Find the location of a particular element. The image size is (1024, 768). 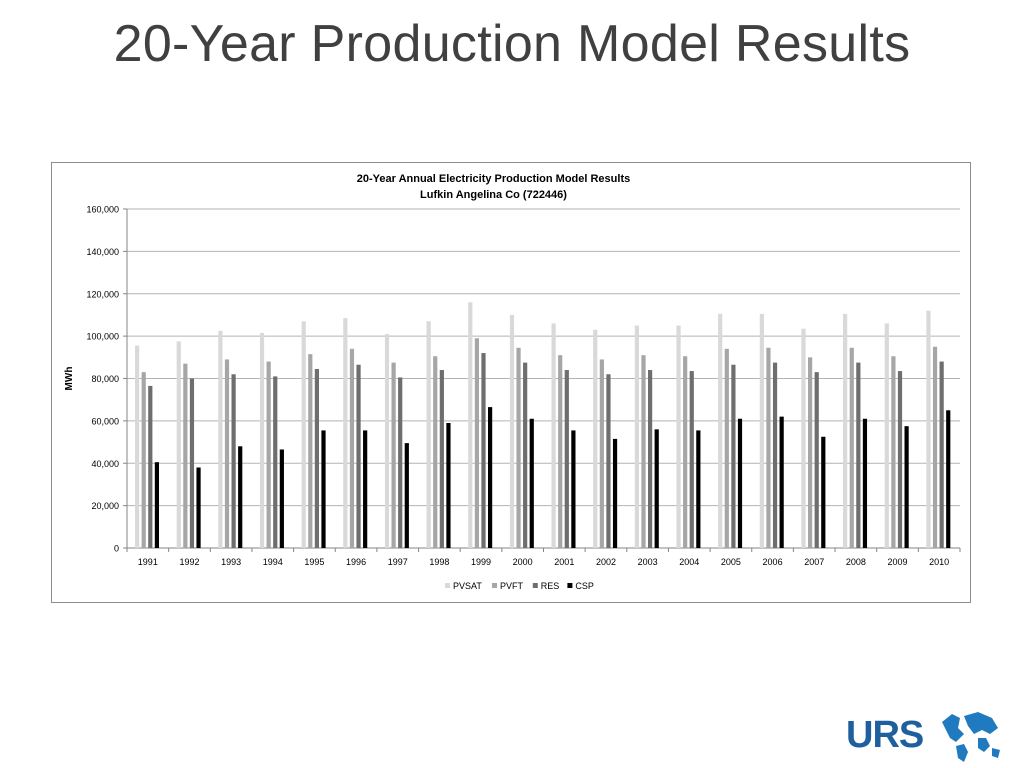

legend-swatch-csp is located at coordinates (570, 585).